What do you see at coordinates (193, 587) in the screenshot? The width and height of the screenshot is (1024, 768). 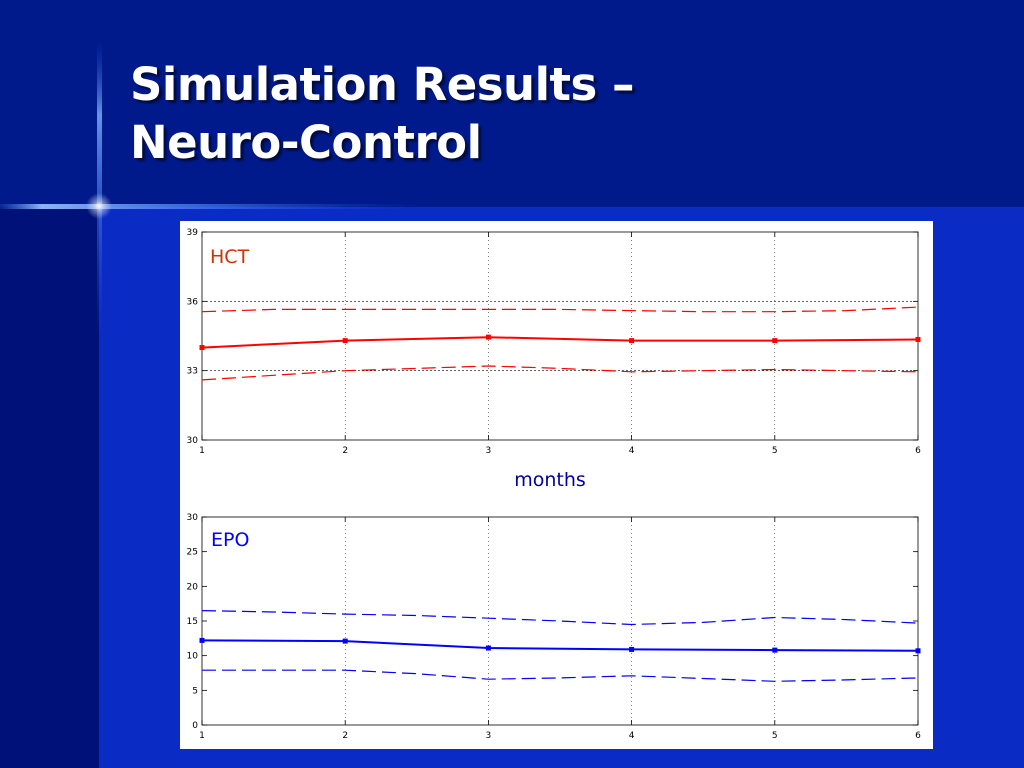 I see `epo-y-tick-label: 20` at bounding box center [193, 587].